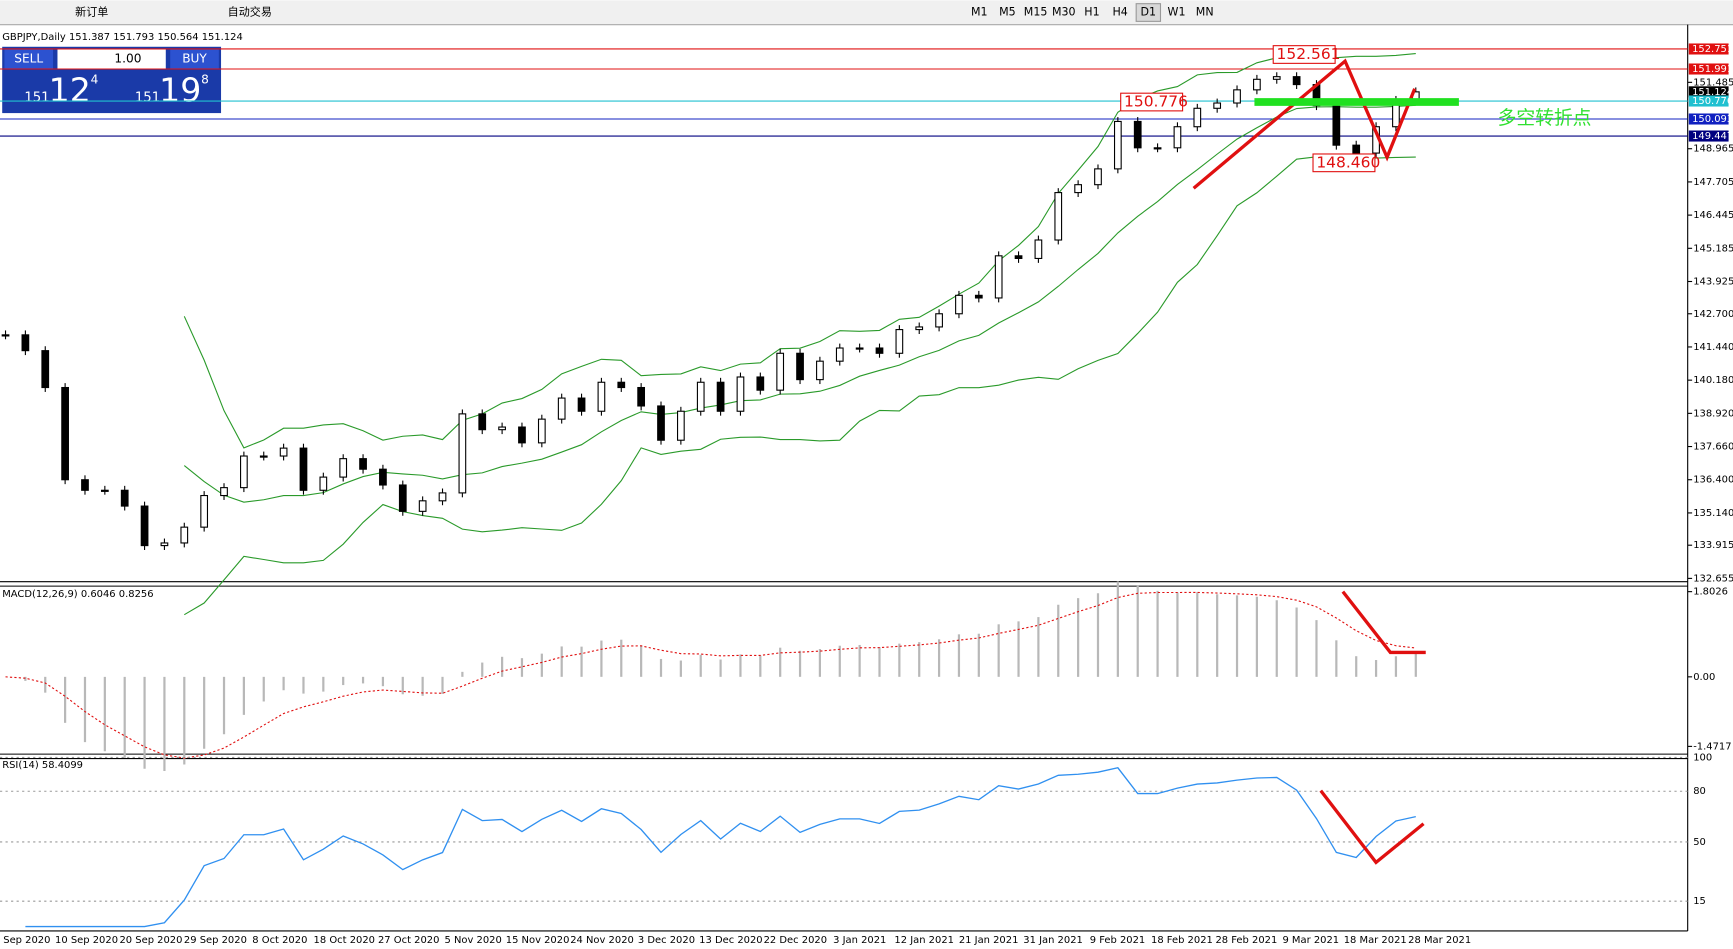 The image size is (1733, 949). What do you see at coordinates (1710, 592) in the screenshot?
I see `y-tick-label: 1.8026` at bounding box center [1710, 592].